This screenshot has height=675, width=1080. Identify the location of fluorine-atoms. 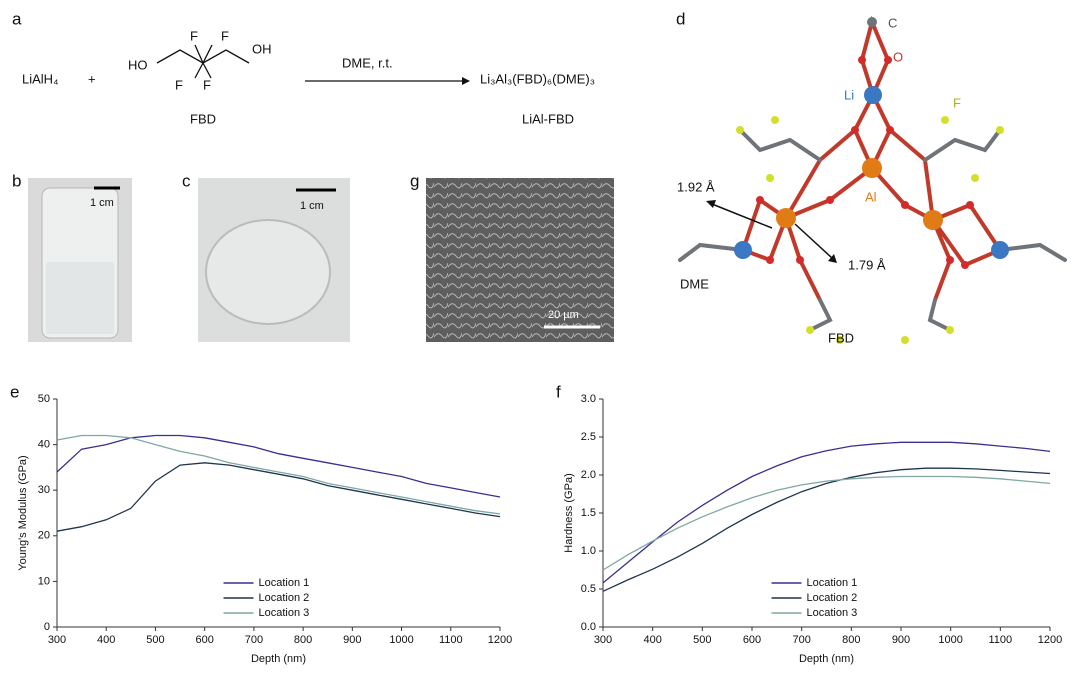
(870, 230).